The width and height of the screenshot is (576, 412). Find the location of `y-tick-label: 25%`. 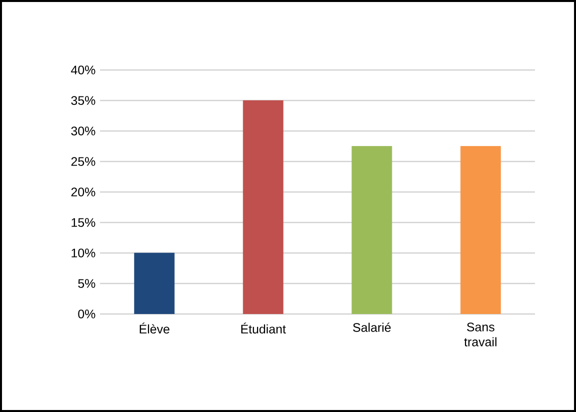

y-tick-label: 25% is located at coordinates (83, 161).